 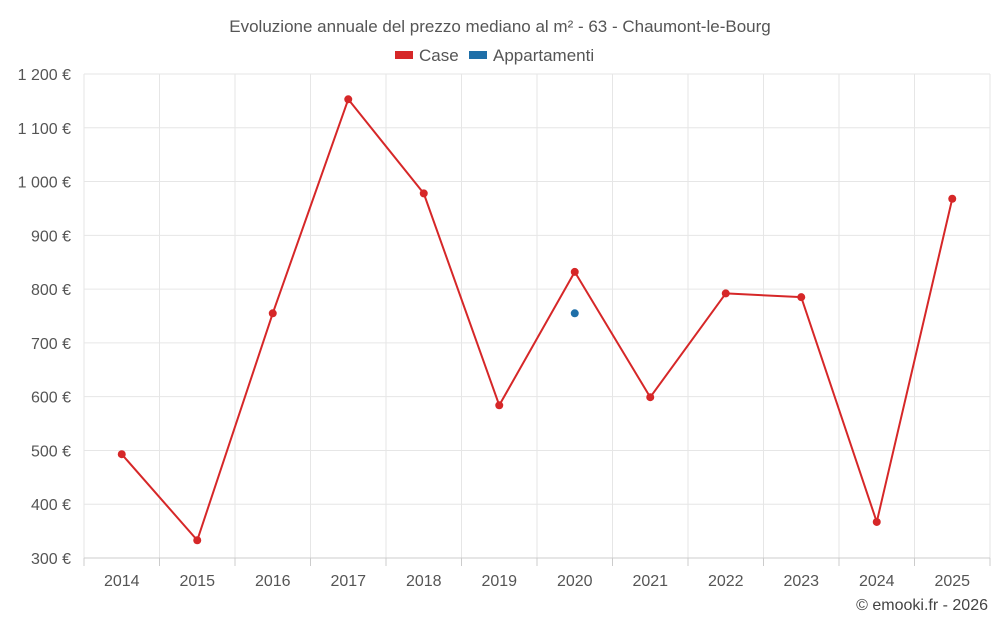 What do you see at coordinates (650, 397) in the screenshot?
I see `data-point-case-2021` at bounding box center [650, 397].